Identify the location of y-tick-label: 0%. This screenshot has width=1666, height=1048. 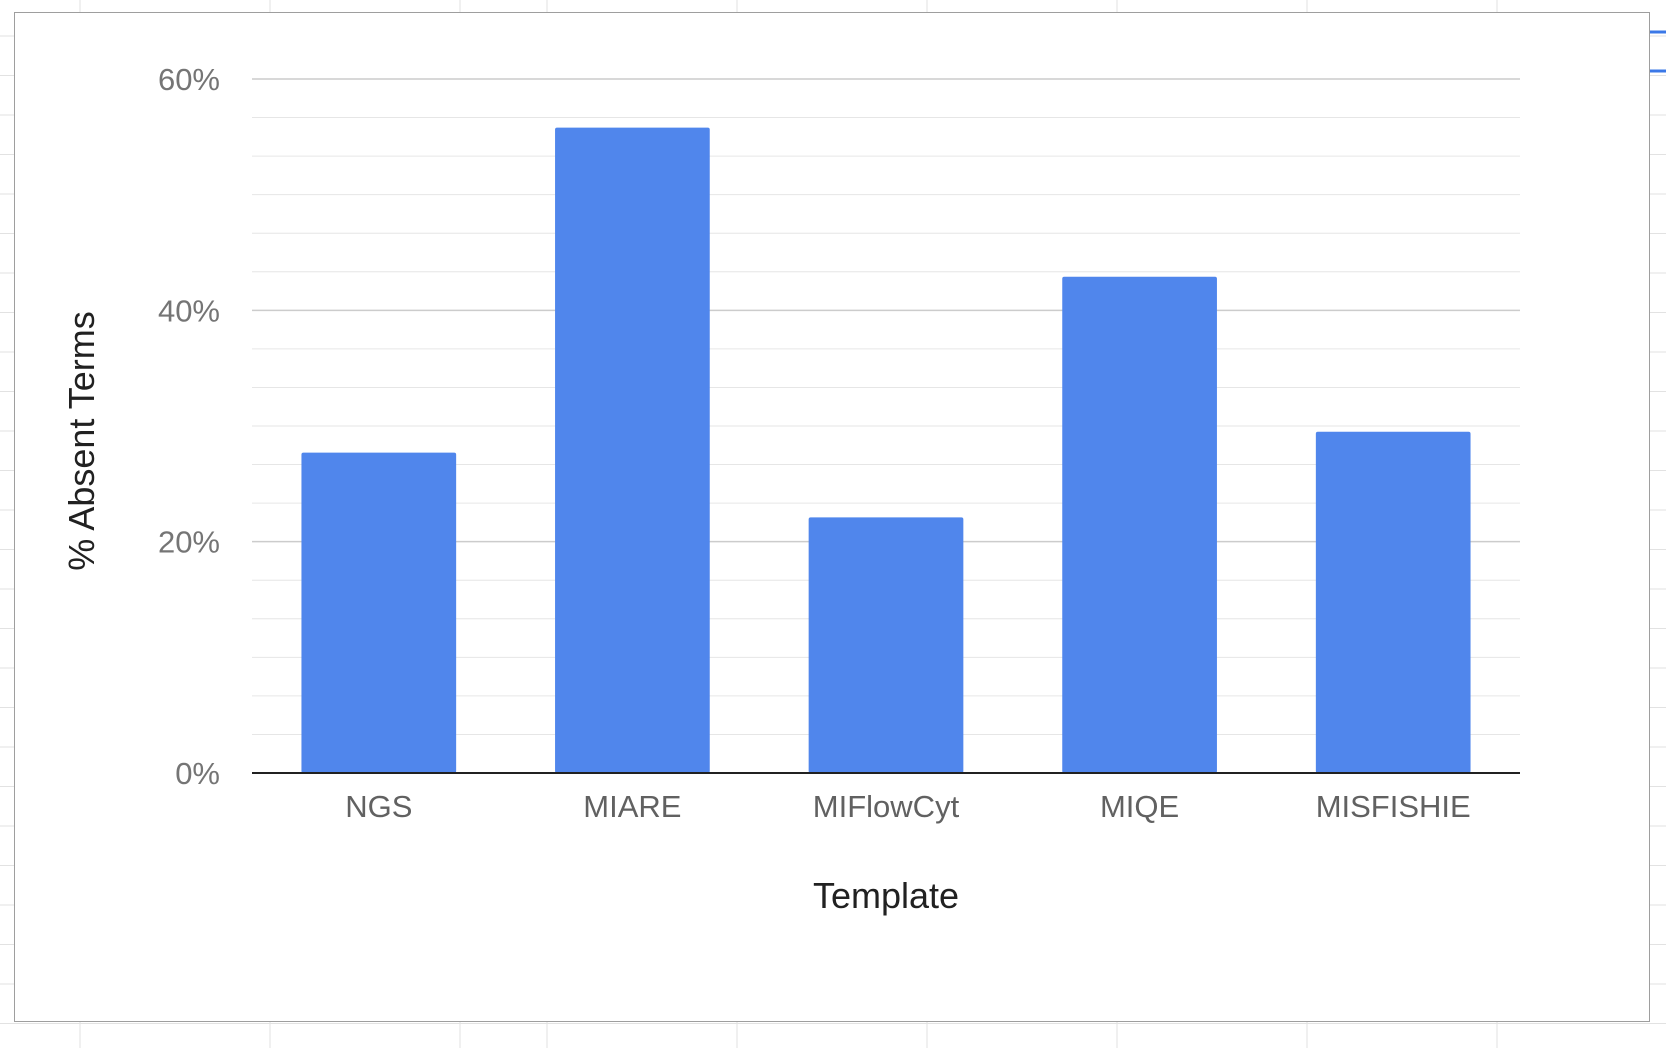
(197, 773).